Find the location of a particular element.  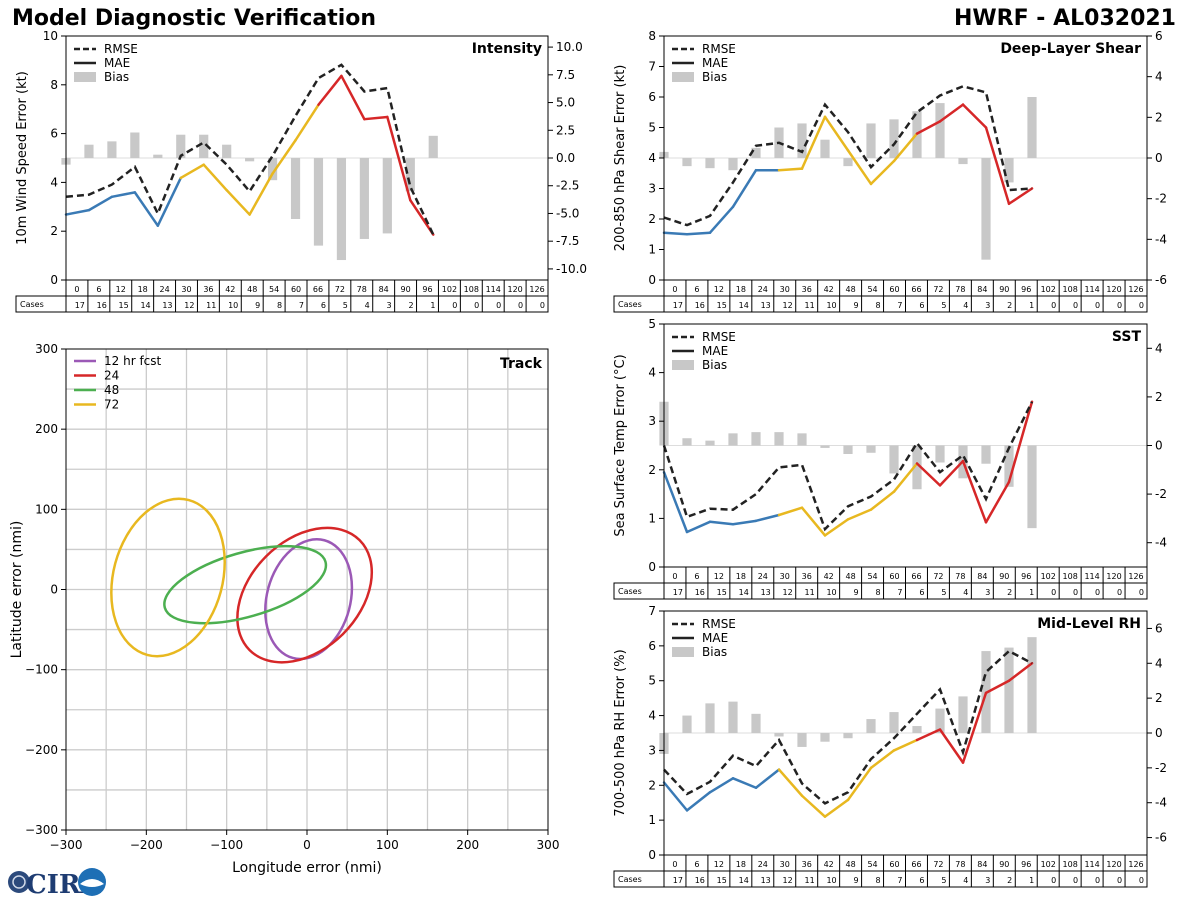

lead-hour-cell: 78 is located at coordinates (960, 289).